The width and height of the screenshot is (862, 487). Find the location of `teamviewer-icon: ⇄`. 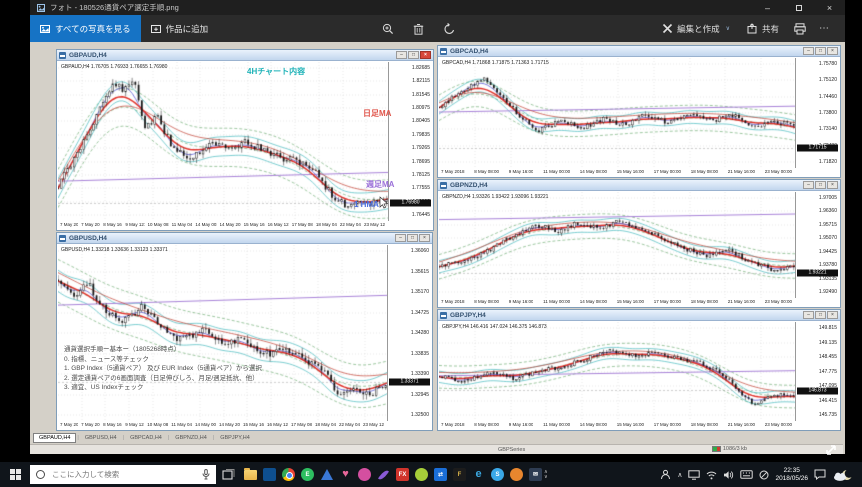

teamviewer-icon: ⇄ is located at coordinates (440, 474).